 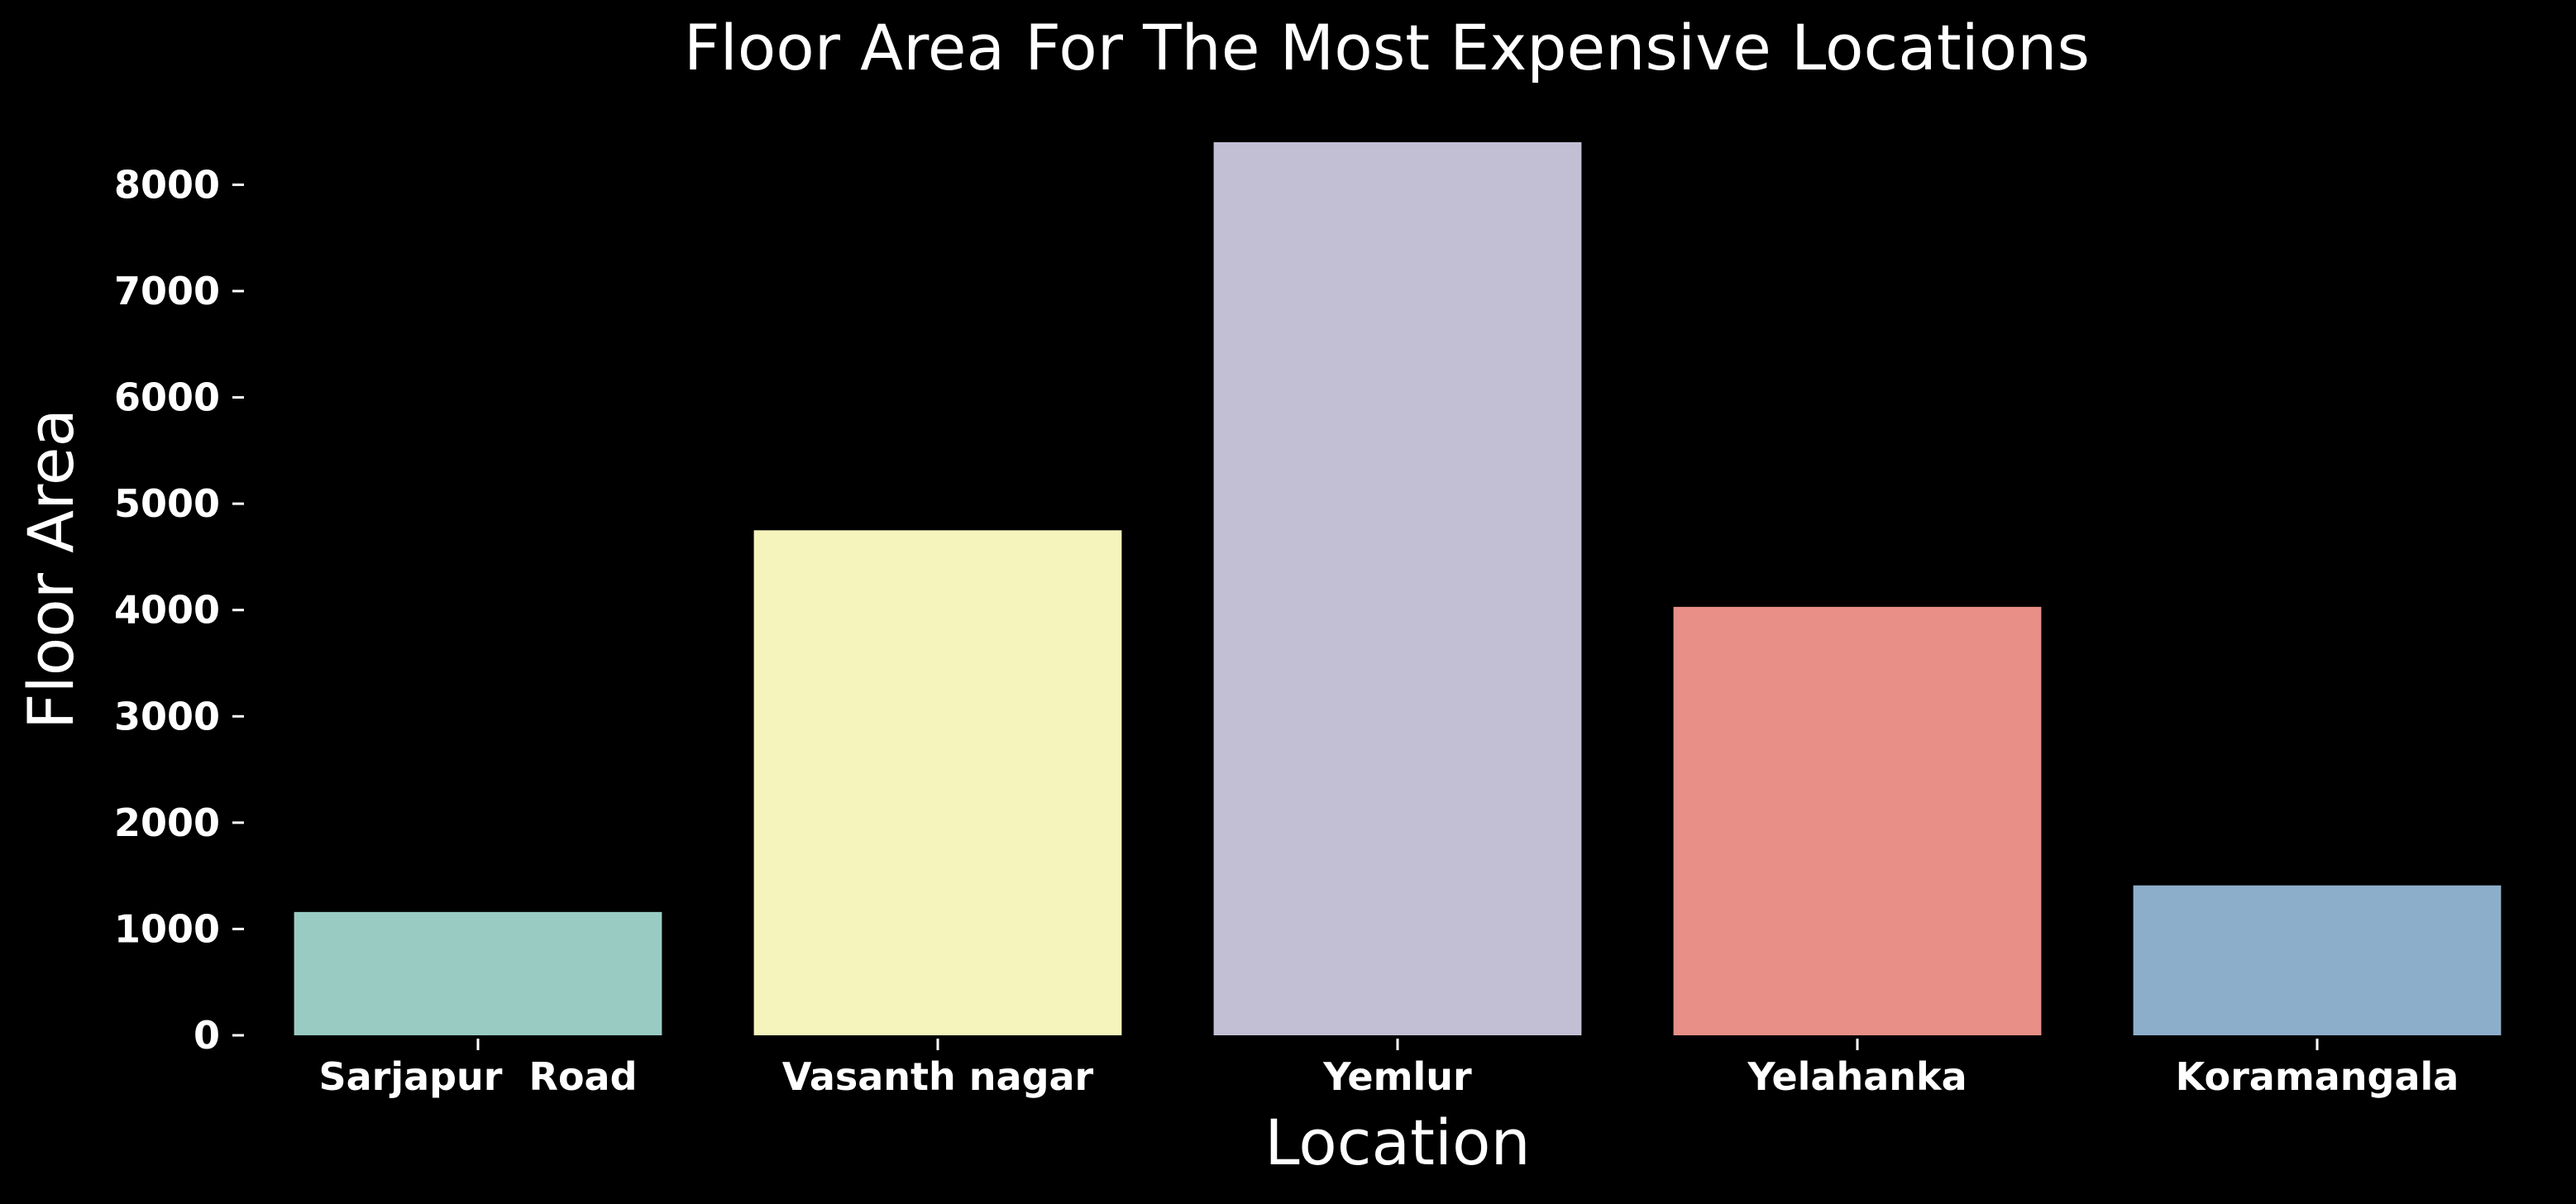 What do you see at coordinates (167, 610) in the screenshot?
I see `y-tick-label: 4000` at bounding box center [167, 610].